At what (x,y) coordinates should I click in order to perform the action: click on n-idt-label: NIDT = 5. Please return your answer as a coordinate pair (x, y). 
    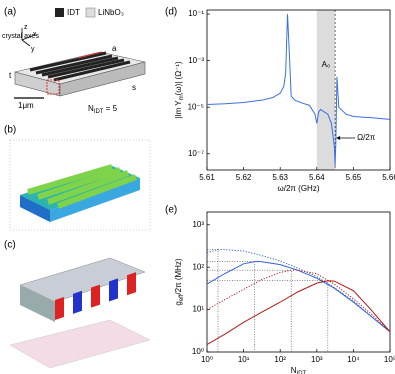
    Looking at the image, I should click on (103, 109).